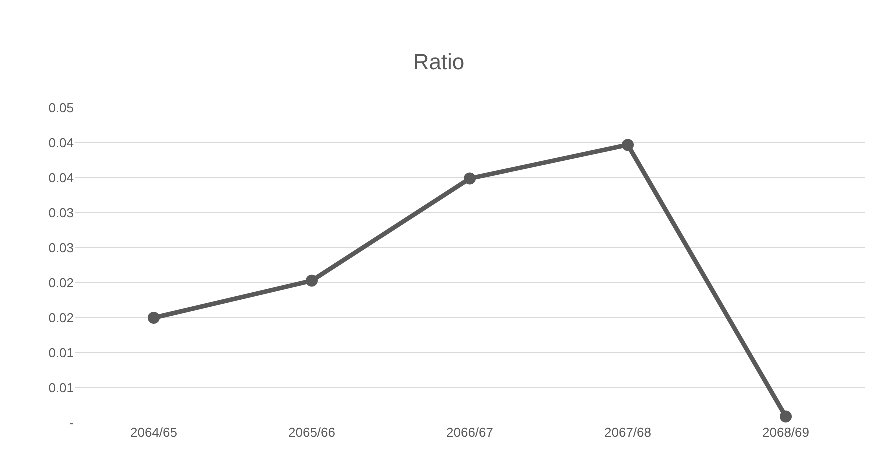  I want to click on chart-title: Ratio, so click(439, 62).